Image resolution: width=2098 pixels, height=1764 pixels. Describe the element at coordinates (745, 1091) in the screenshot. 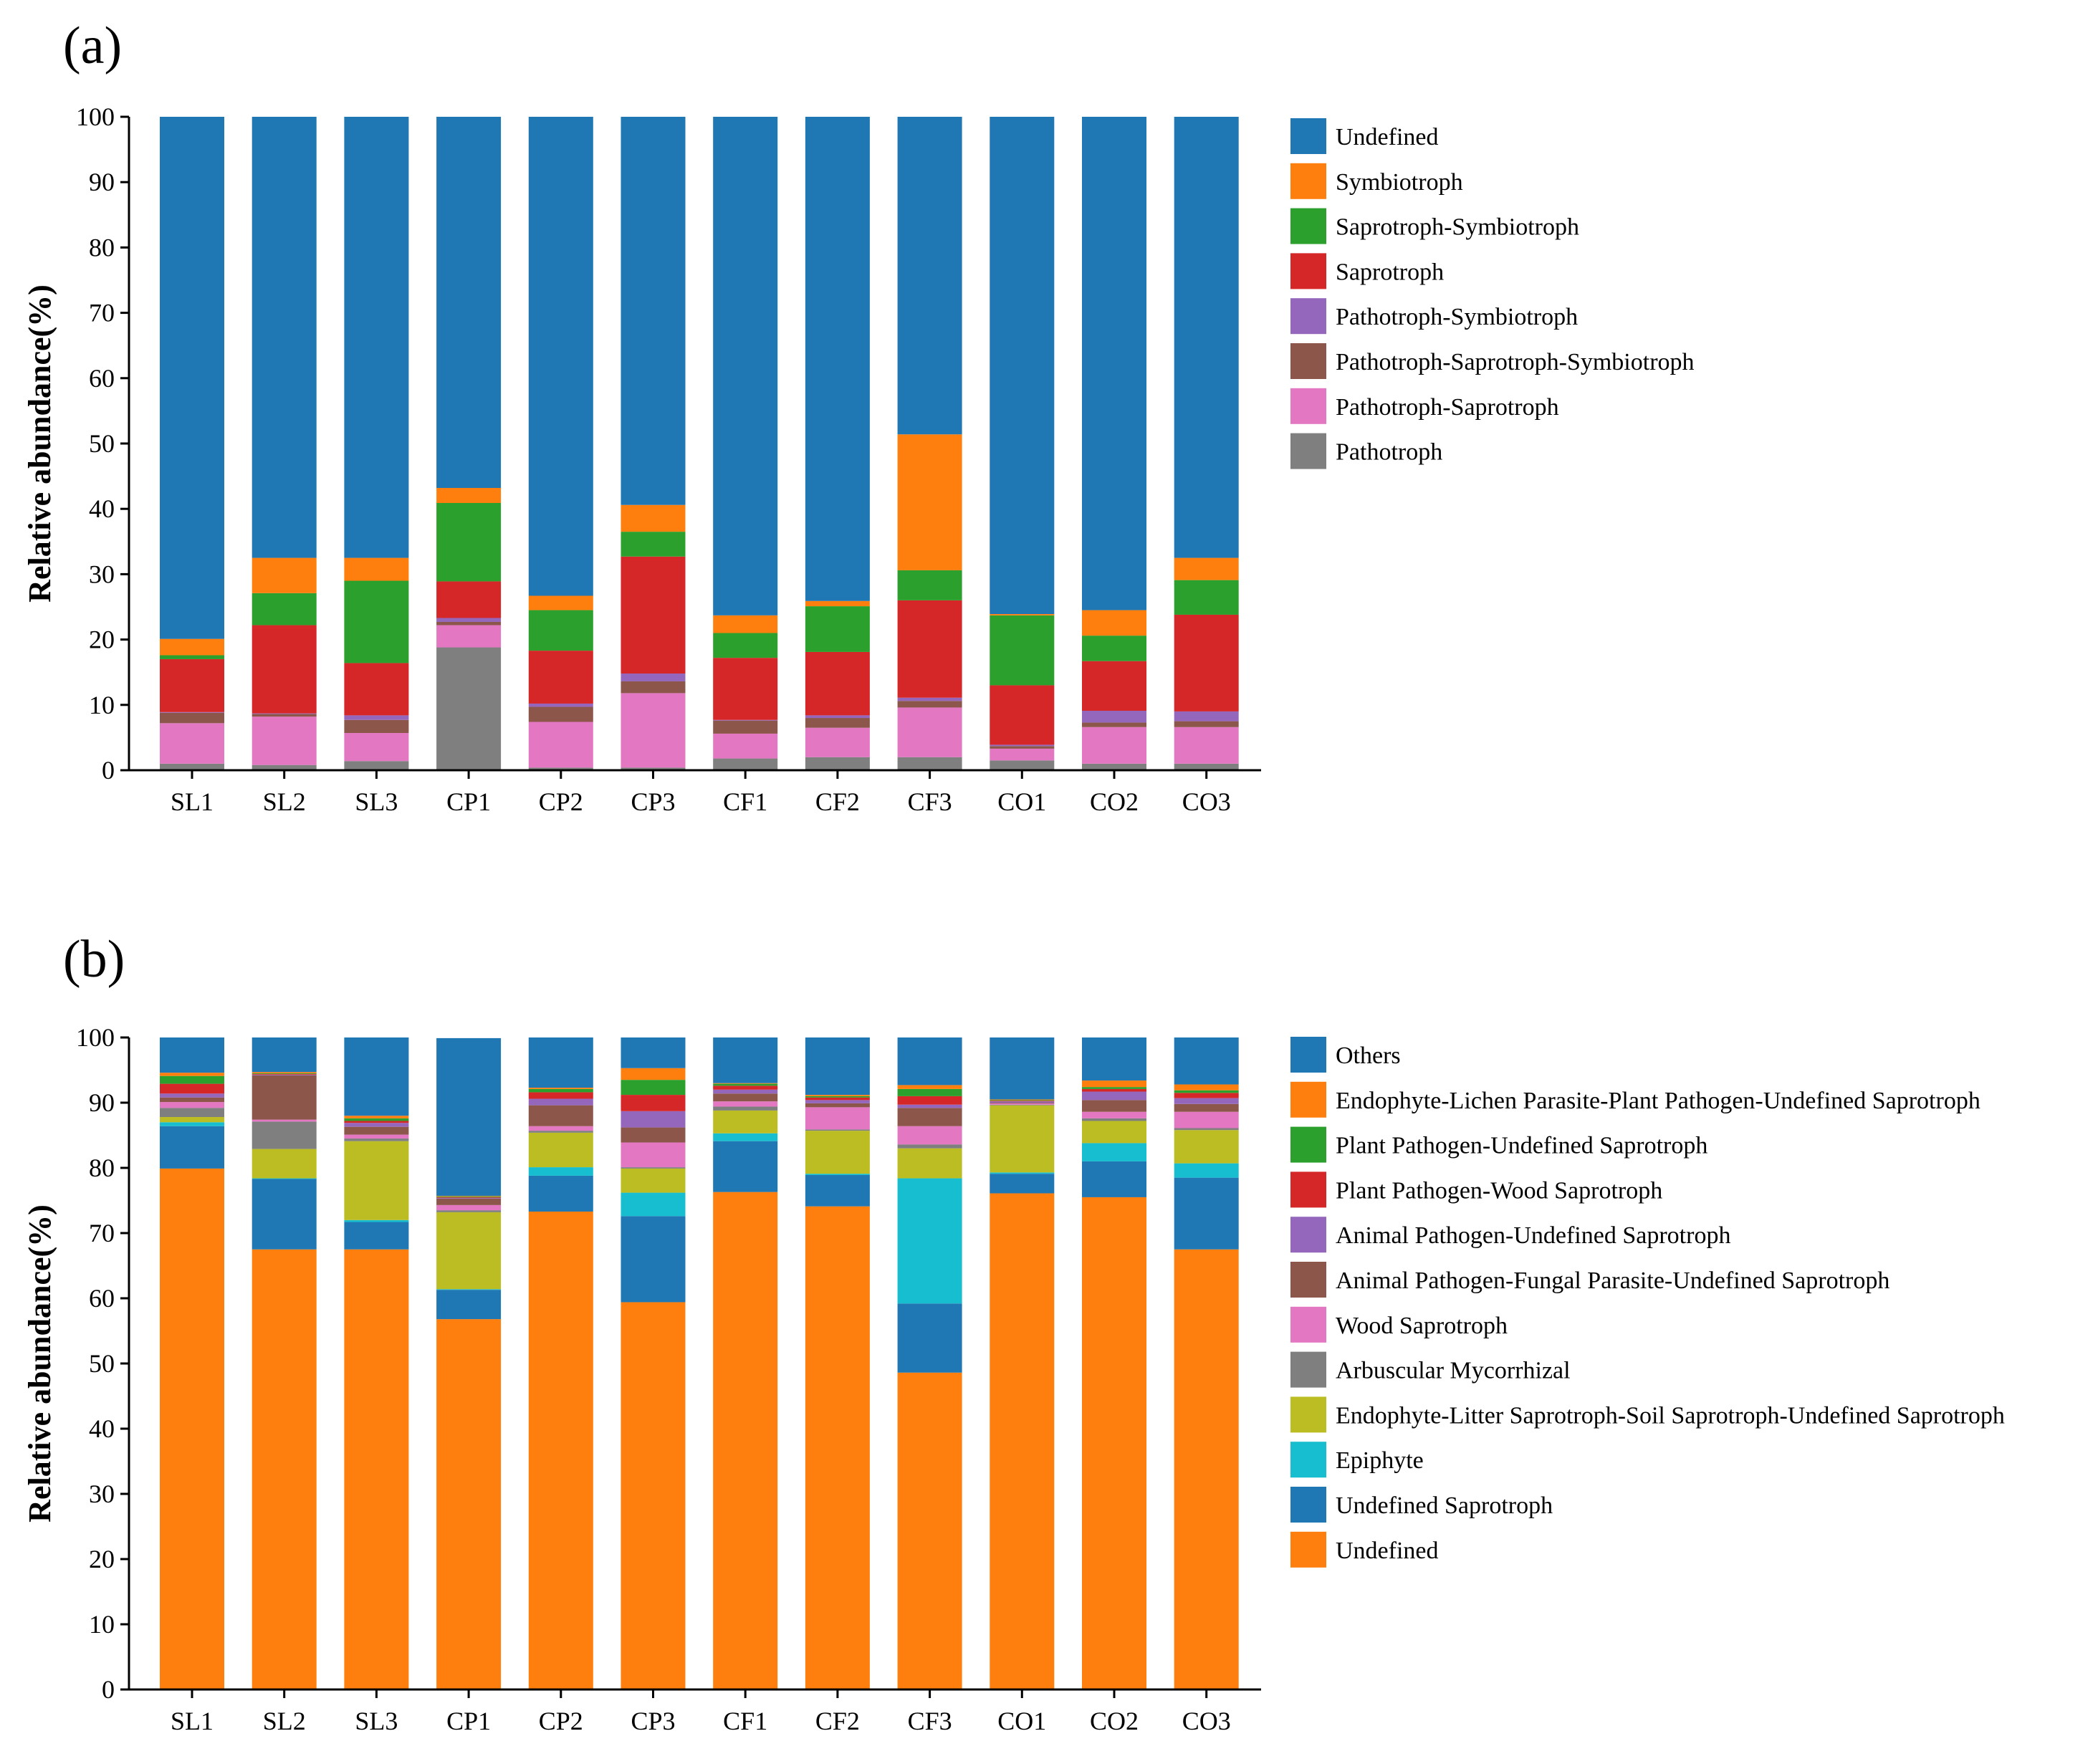

I see `bar-segment-b-cf1-s7` at that location.